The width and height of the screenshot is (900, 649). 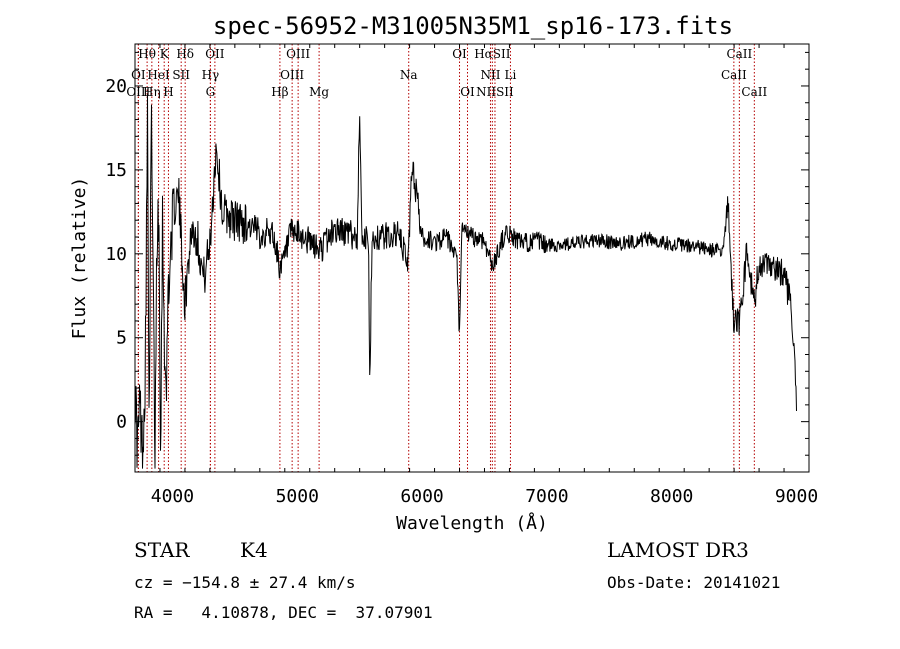 What do you see at coordinates (319, 92) in the screenshot?
I see `line-marker-label: Mg` at bounding box center [319, 92].